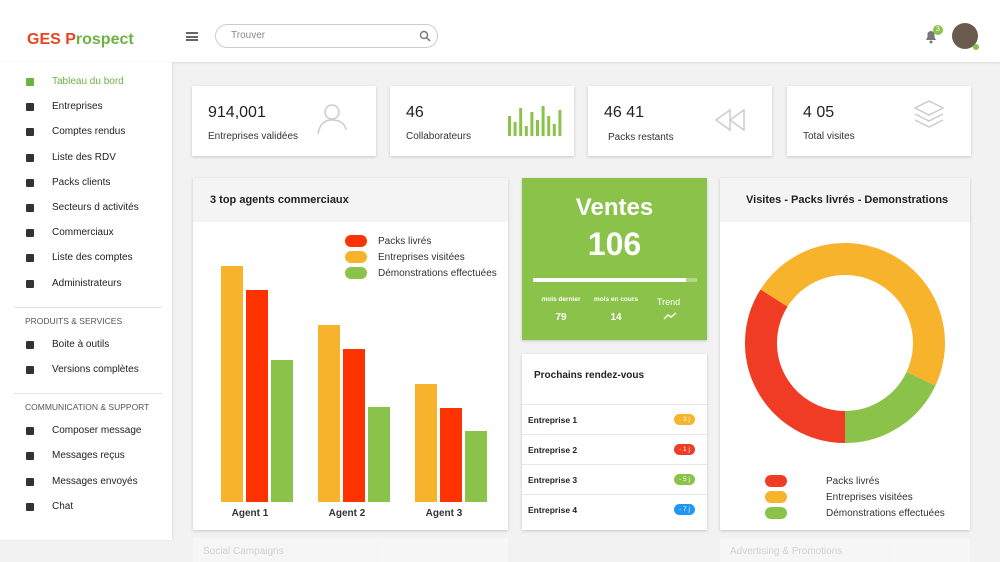  Describe the element at coordinates (92, 258) in the screenshot. I see `sidebar-item-label: Liste des comptes` at that location.